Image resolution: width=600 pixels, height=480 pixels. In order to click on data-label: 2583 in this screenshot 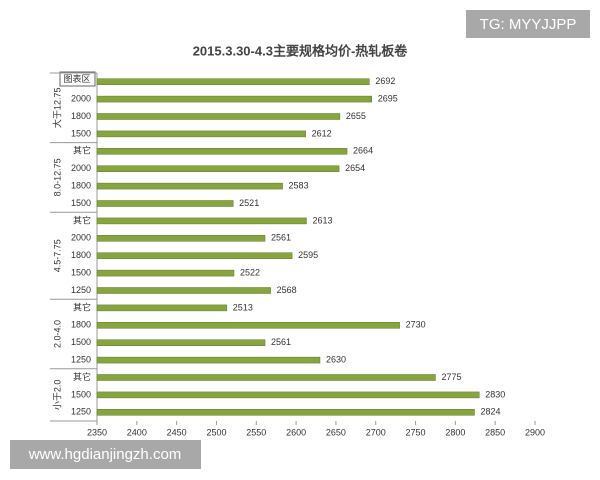, I will do `click(299, 185)`.